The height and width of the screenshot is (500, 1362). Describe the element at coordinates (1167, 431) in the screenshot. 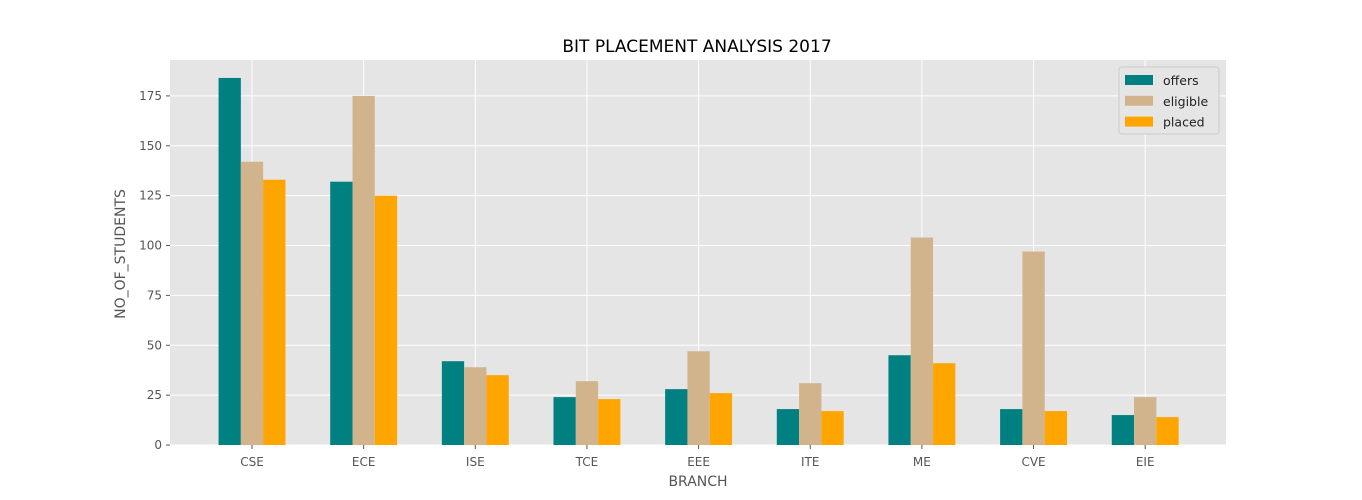

I see `bar-placed-eie` at that location.